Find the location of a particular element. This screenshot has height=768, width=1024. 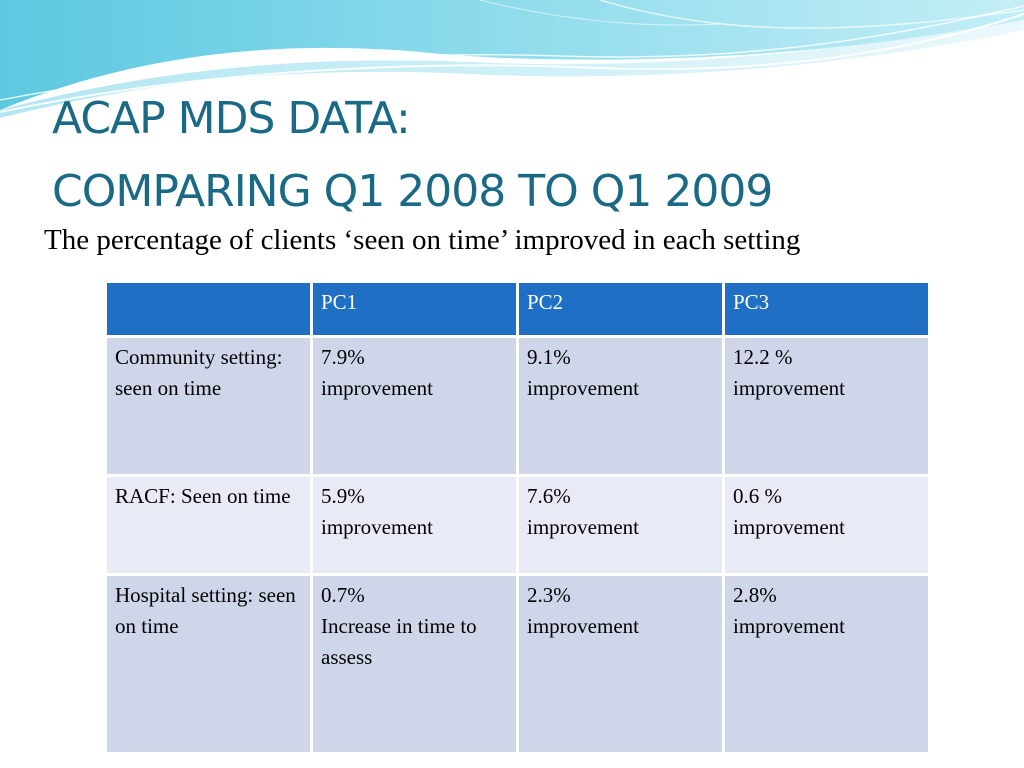

table-header-row: PC1 PC2 PC3 is located at coordinates (517, 309).